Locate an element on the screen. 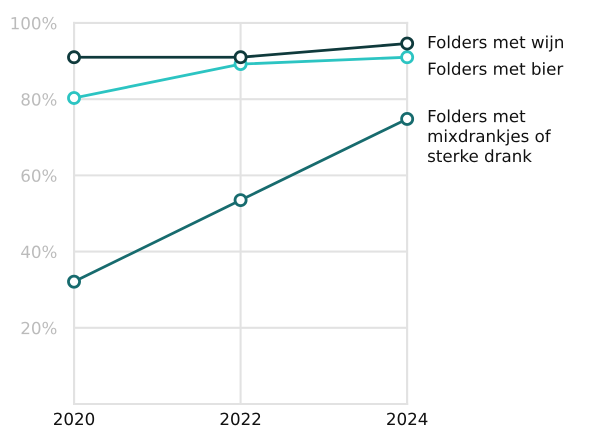  x-tick-label: 2024 is located at coordinates (407, 419).